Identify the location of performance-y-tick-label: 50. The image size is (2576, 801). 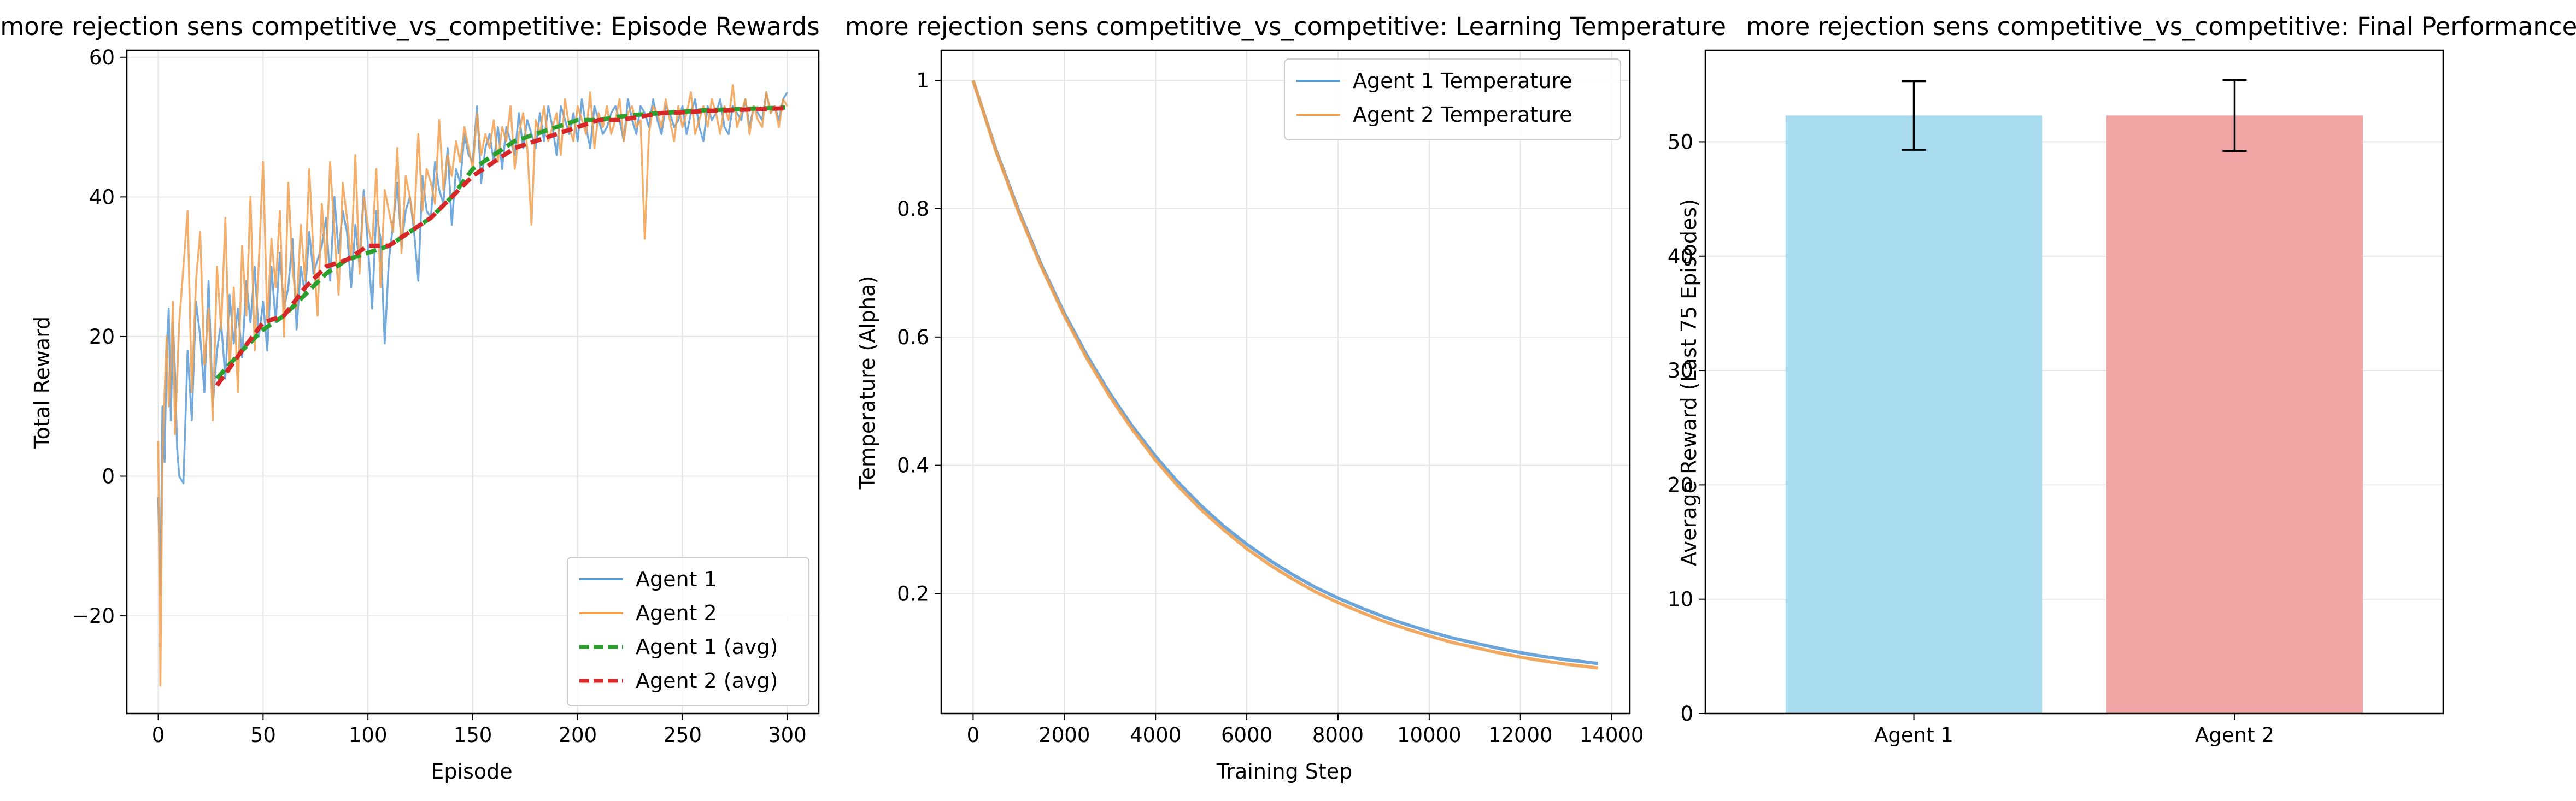
(1680, 142).